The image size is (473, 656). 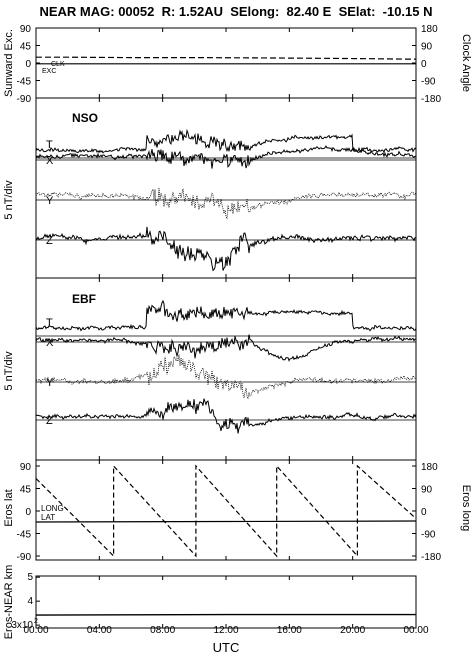 What do you see at coordinates (52, 508) in the screenshot?
I see `long-series-label: LONG` at bounding box center [52, 508].